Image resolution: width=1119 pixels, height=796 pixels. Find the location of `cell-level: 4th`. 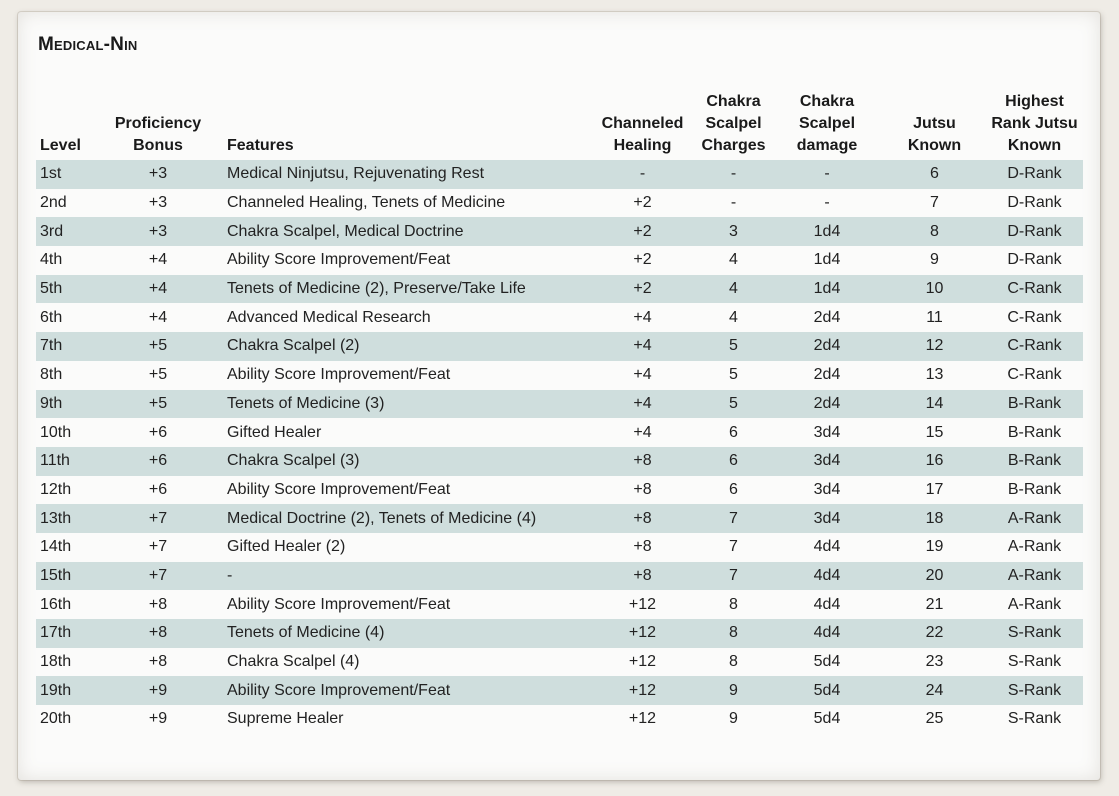

cell-level: 4th is located at coordinates (51, 260).